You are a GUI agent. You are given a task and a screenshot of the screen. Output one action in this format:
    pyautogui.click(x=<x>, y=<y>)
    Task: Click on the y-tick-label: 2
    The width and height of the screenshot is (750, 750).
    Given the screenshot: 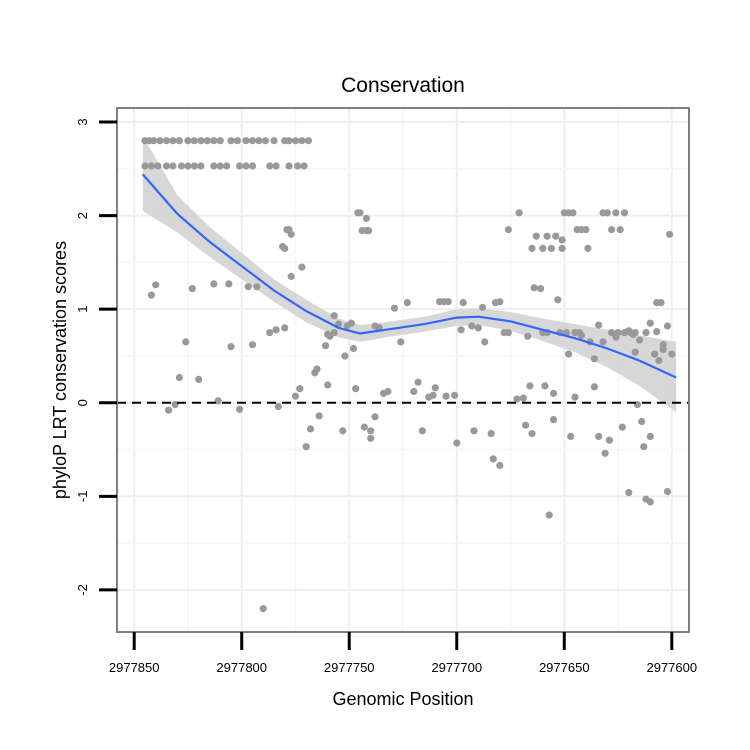 What is the action you would take?
    pyautogui.click(x=82, y=215)
    